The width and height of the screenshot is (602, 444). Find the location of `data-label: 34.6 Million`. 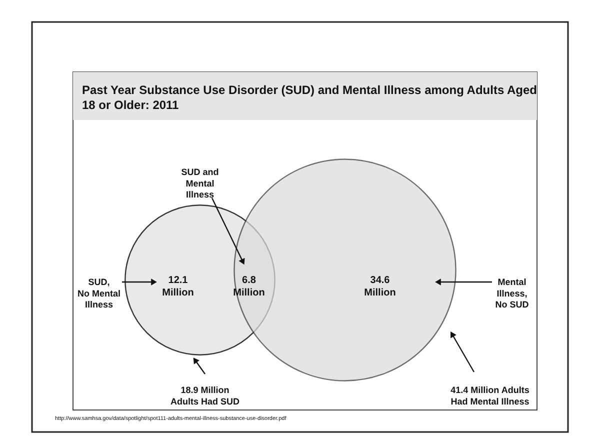

data-label: 34.6 Million is located at coordinates (380, 286).